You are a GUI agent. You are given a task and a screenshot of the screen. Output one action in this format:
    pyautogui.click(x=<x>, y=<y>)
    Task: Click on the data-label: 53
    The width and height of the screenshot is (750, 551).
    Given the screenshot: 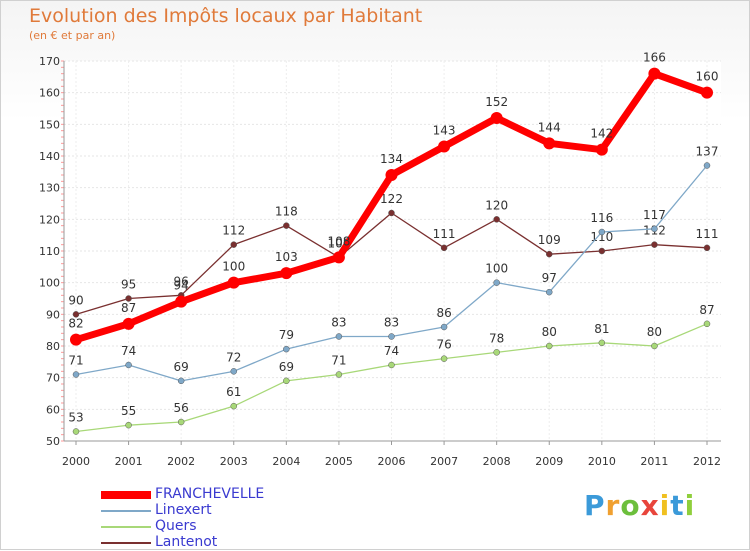 What is the action you would take?
    pyautogui.click(x=75, y=418)
    